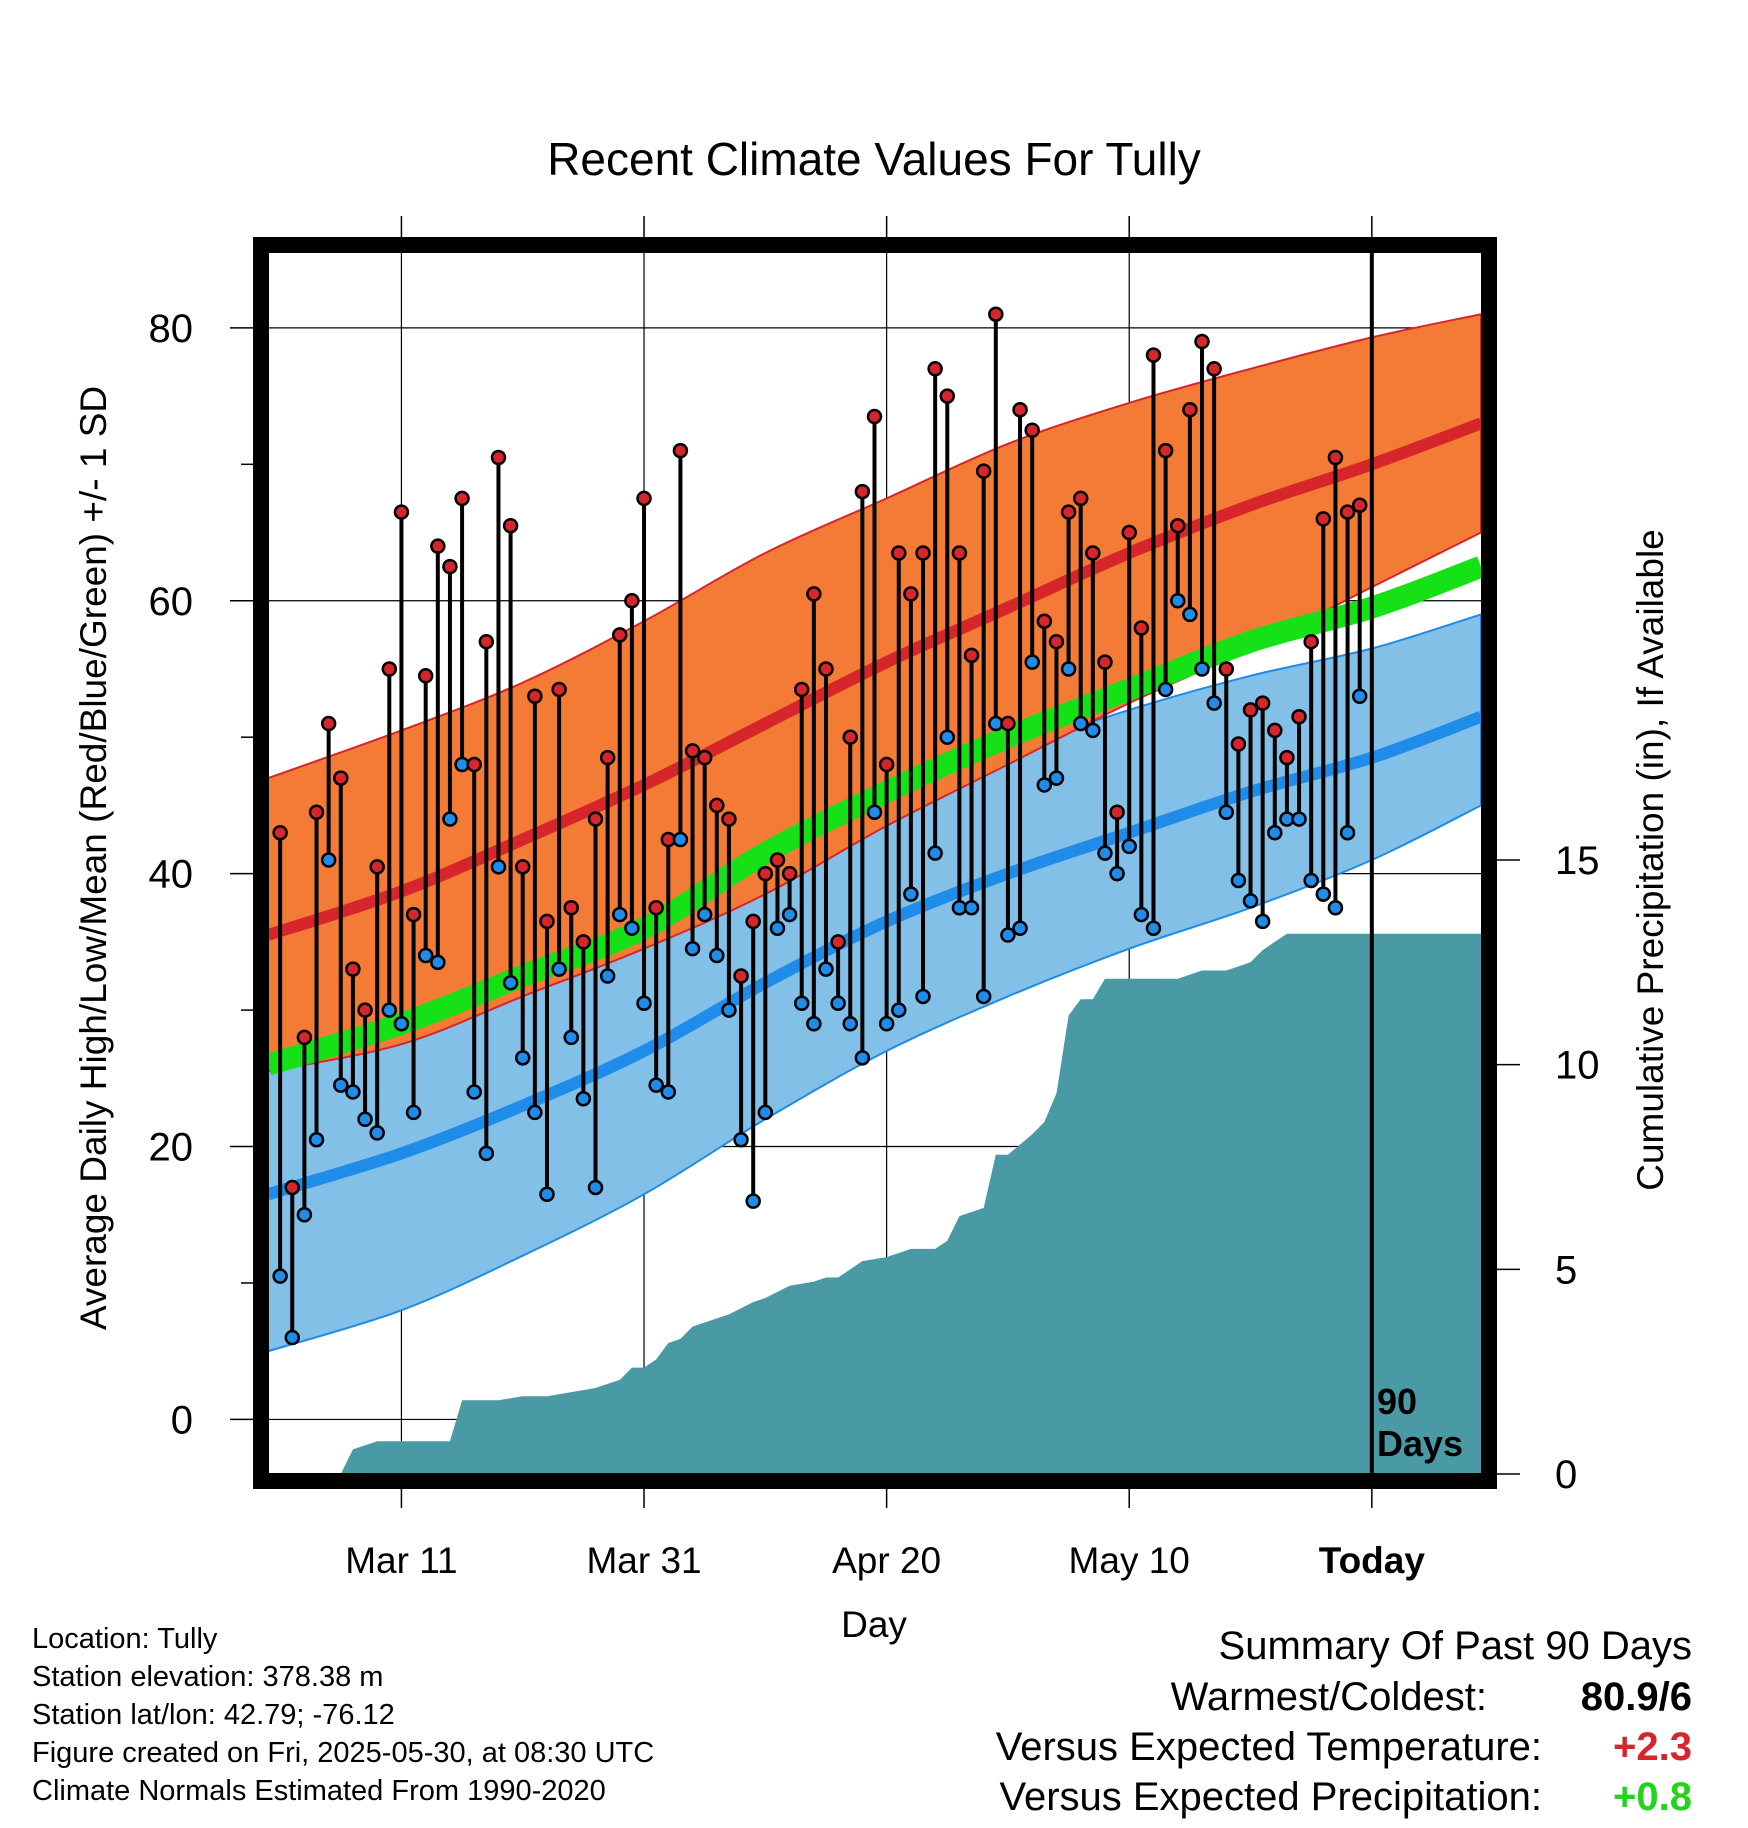 This screenshot has width=1748, height=1828. I want to click on normals-text: Climate Normals Estimated From 1990-2020, so click(319, 1791).